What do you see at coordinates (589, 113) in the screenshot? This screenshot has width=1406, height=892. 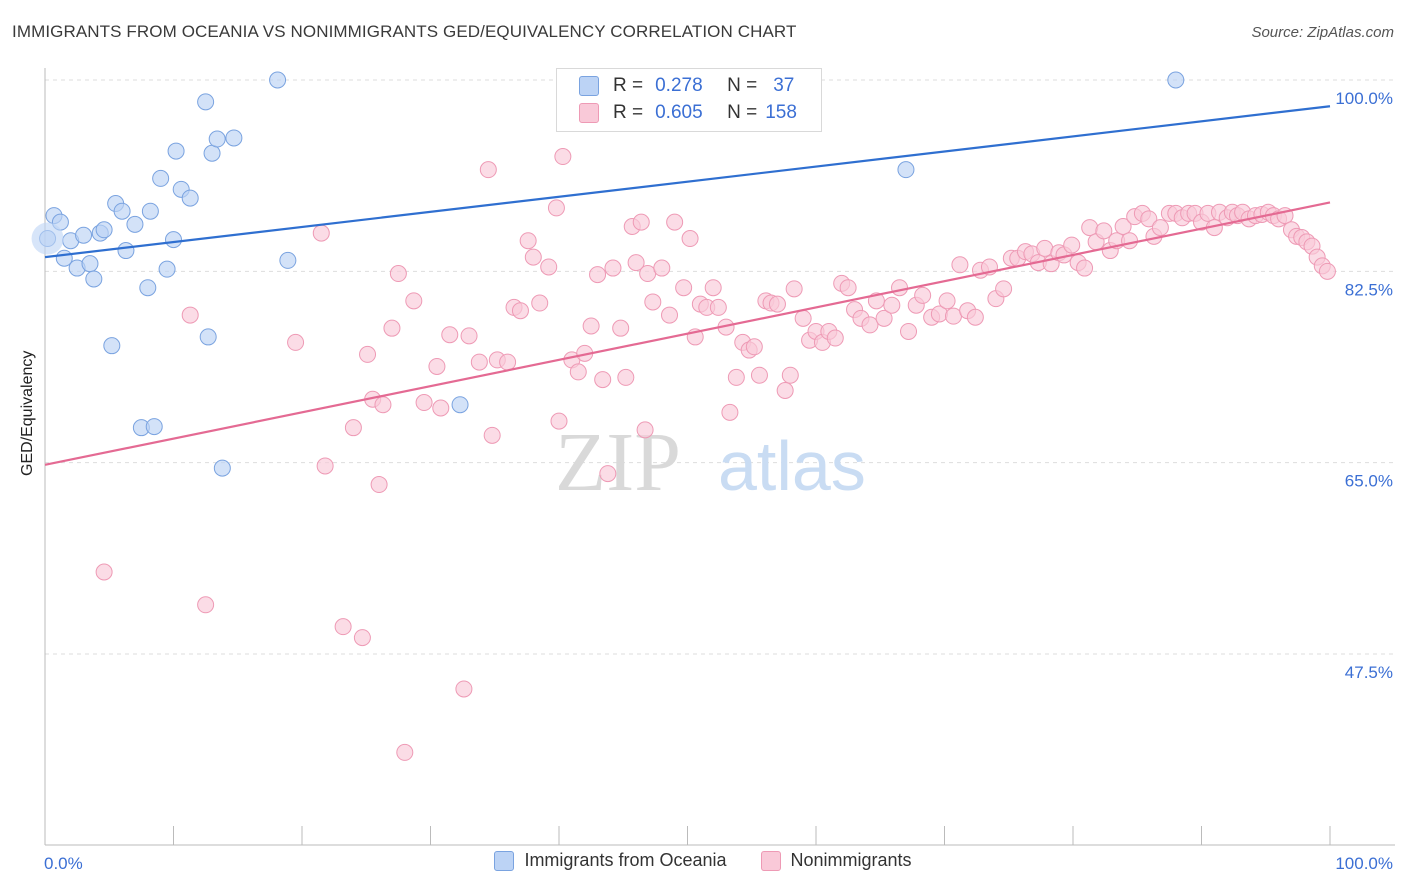 I see `legend-swatch-pink` at bounding box center [589, 113].